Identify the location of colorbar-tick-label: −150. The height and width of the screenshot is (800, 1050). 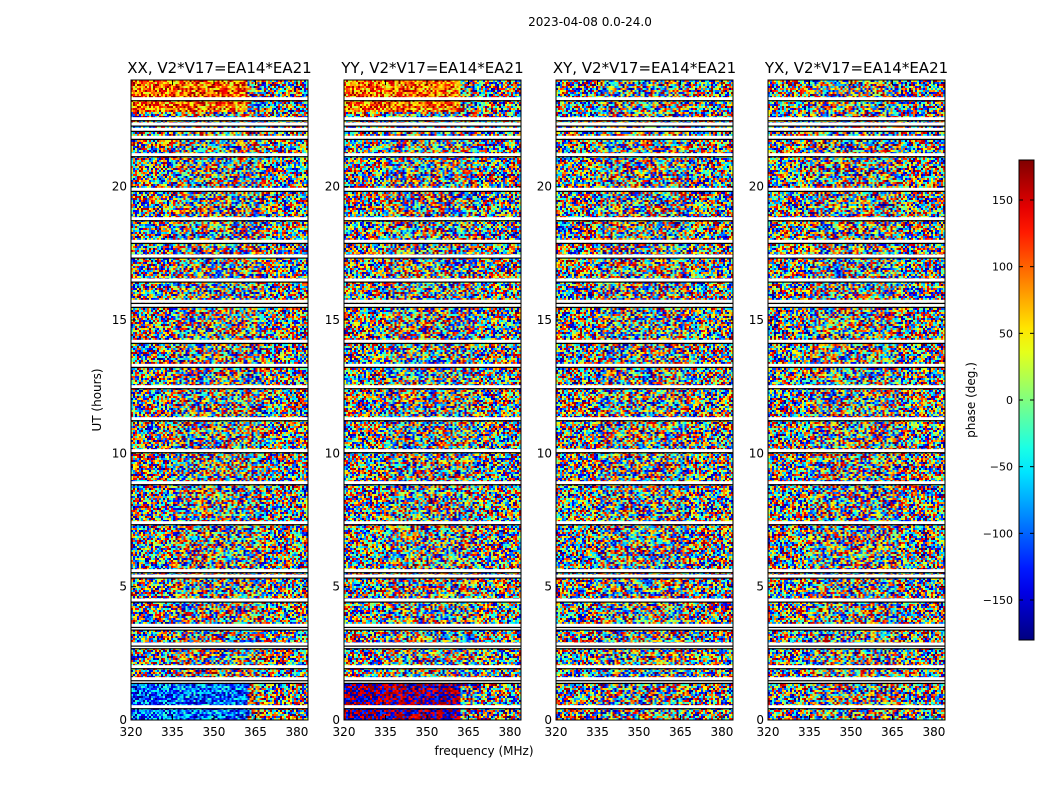
(998, 600).